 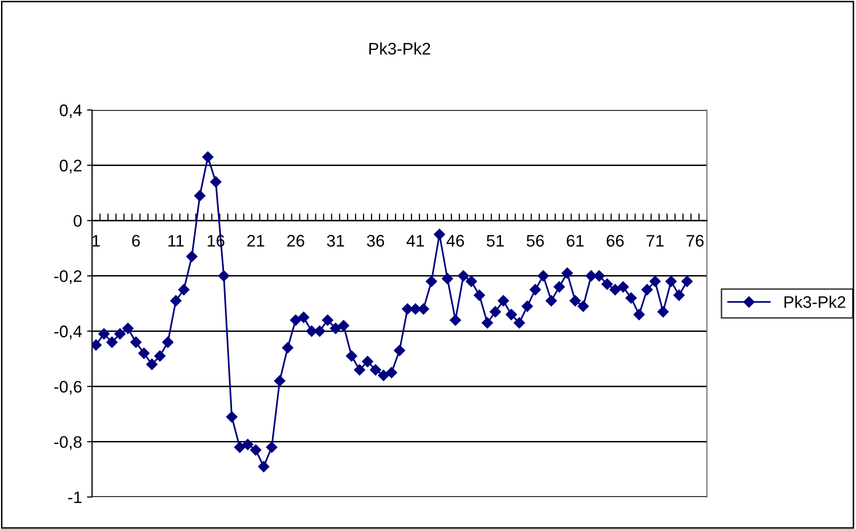 I want to click on x-tick-label: 1, so click(x=96, y=241).